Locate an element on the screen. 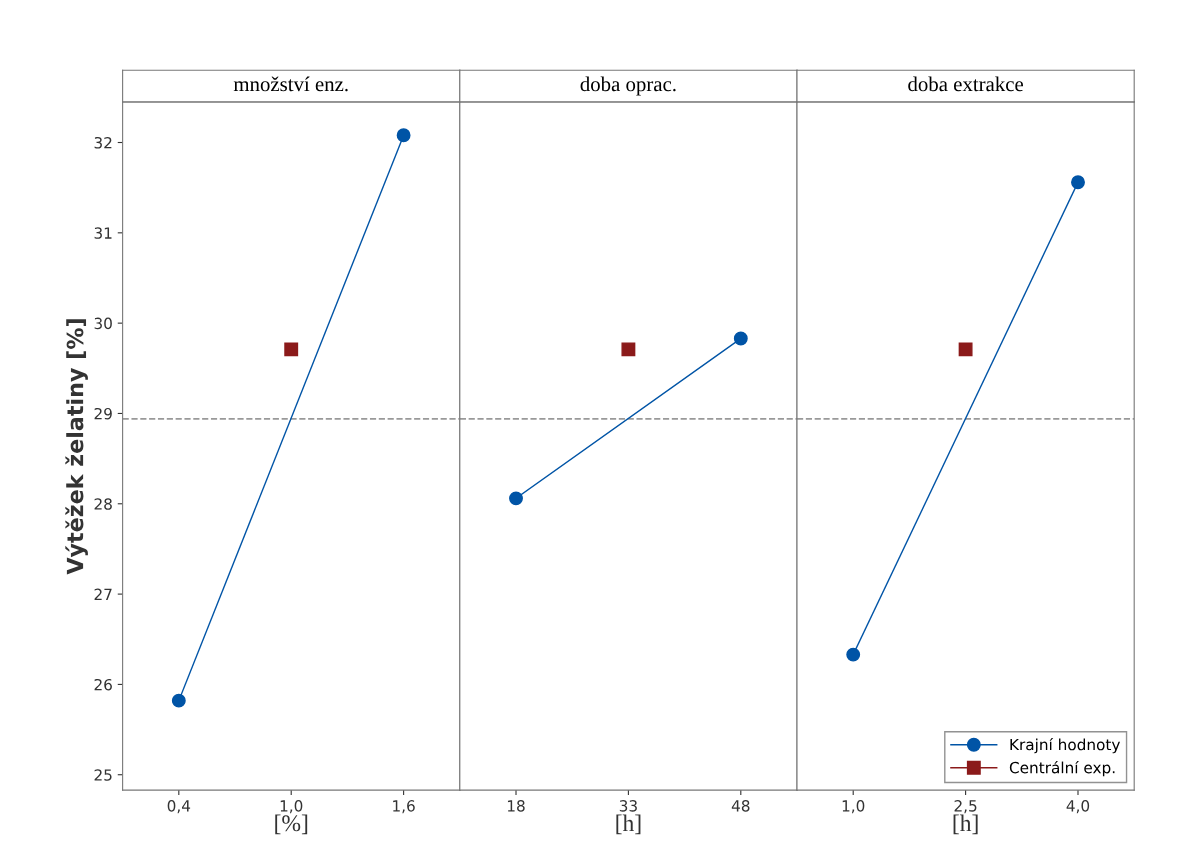 The width and height of the screenshot is (1179, 856). y-tick-label: 29 is located at coordinates (103, 413).